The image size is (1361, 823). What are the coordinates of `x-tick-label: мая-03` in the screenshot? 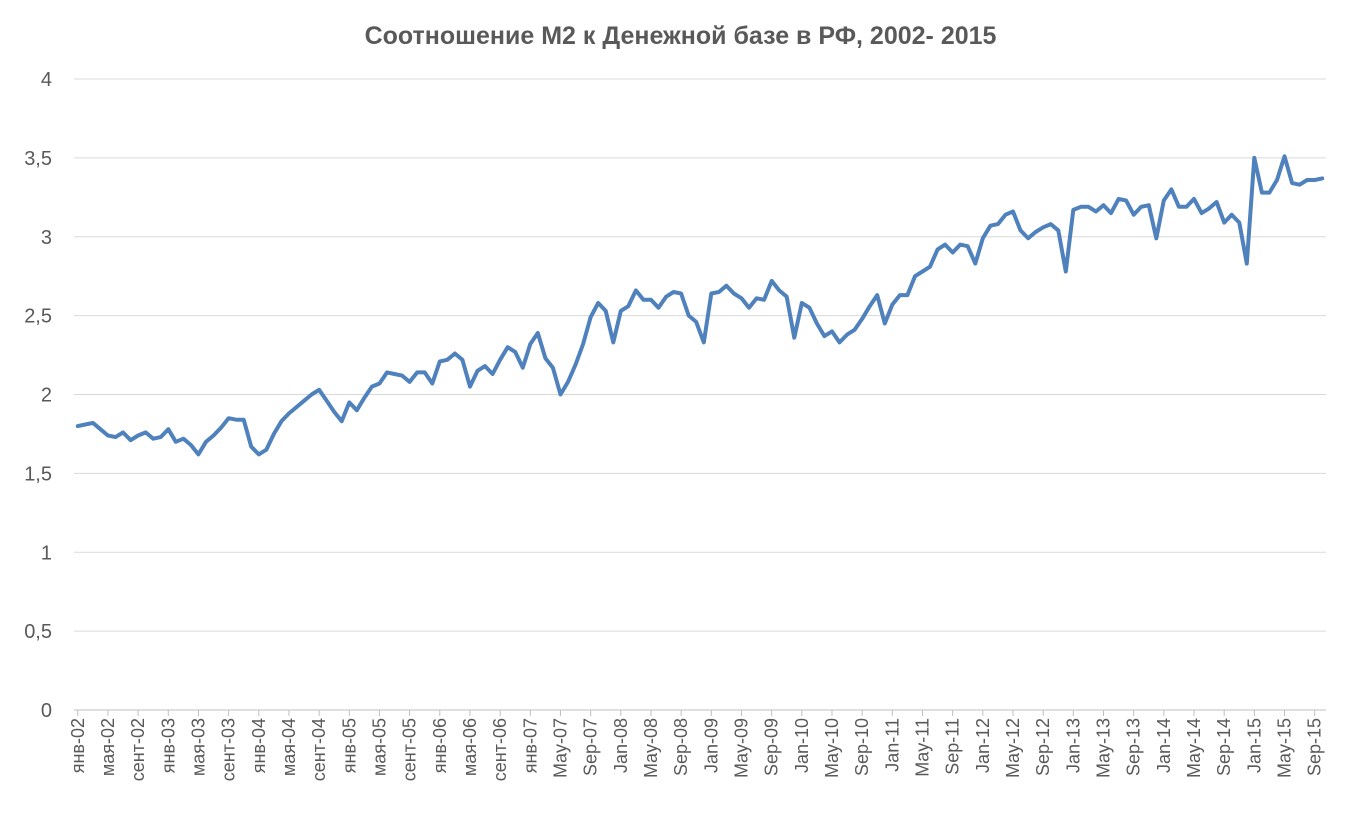 It's located at (198, 747).